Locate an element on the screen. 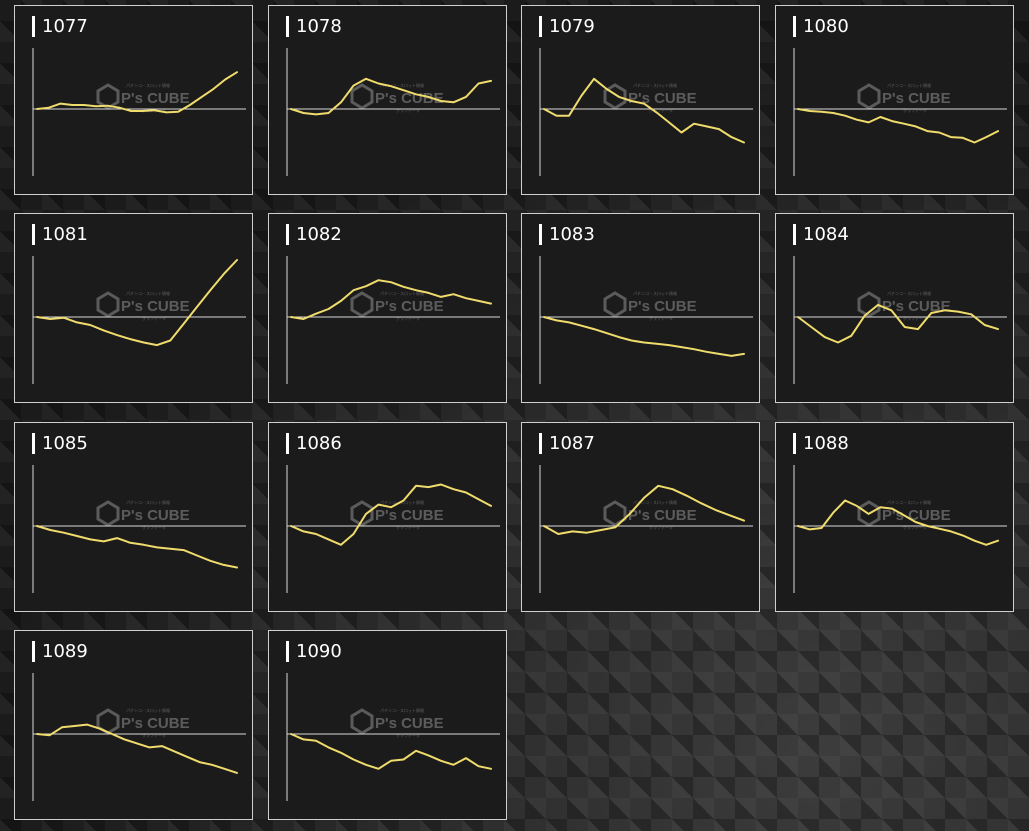 The height and width of the screenshot is (831, 1029). graph-panel-1079: 1079 P's CUBE パチンコ・スロット情報 グラフデータ is located at coordinates (640, 100).